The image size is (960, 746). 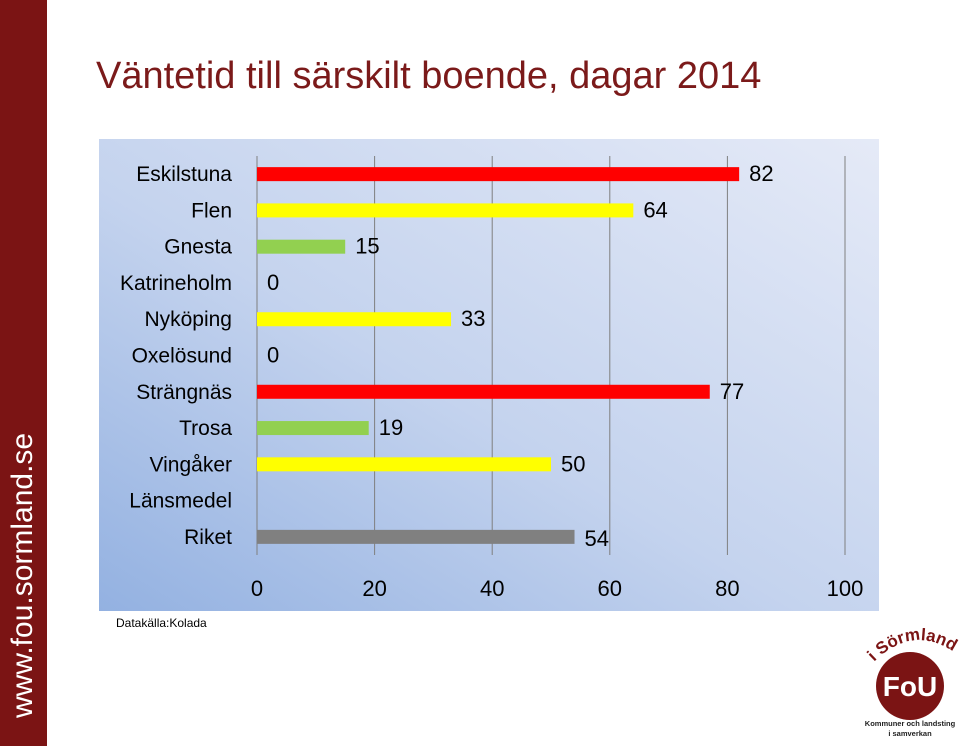 I want to click on x-tick-label-4: 80, so click(x=727, y=588).